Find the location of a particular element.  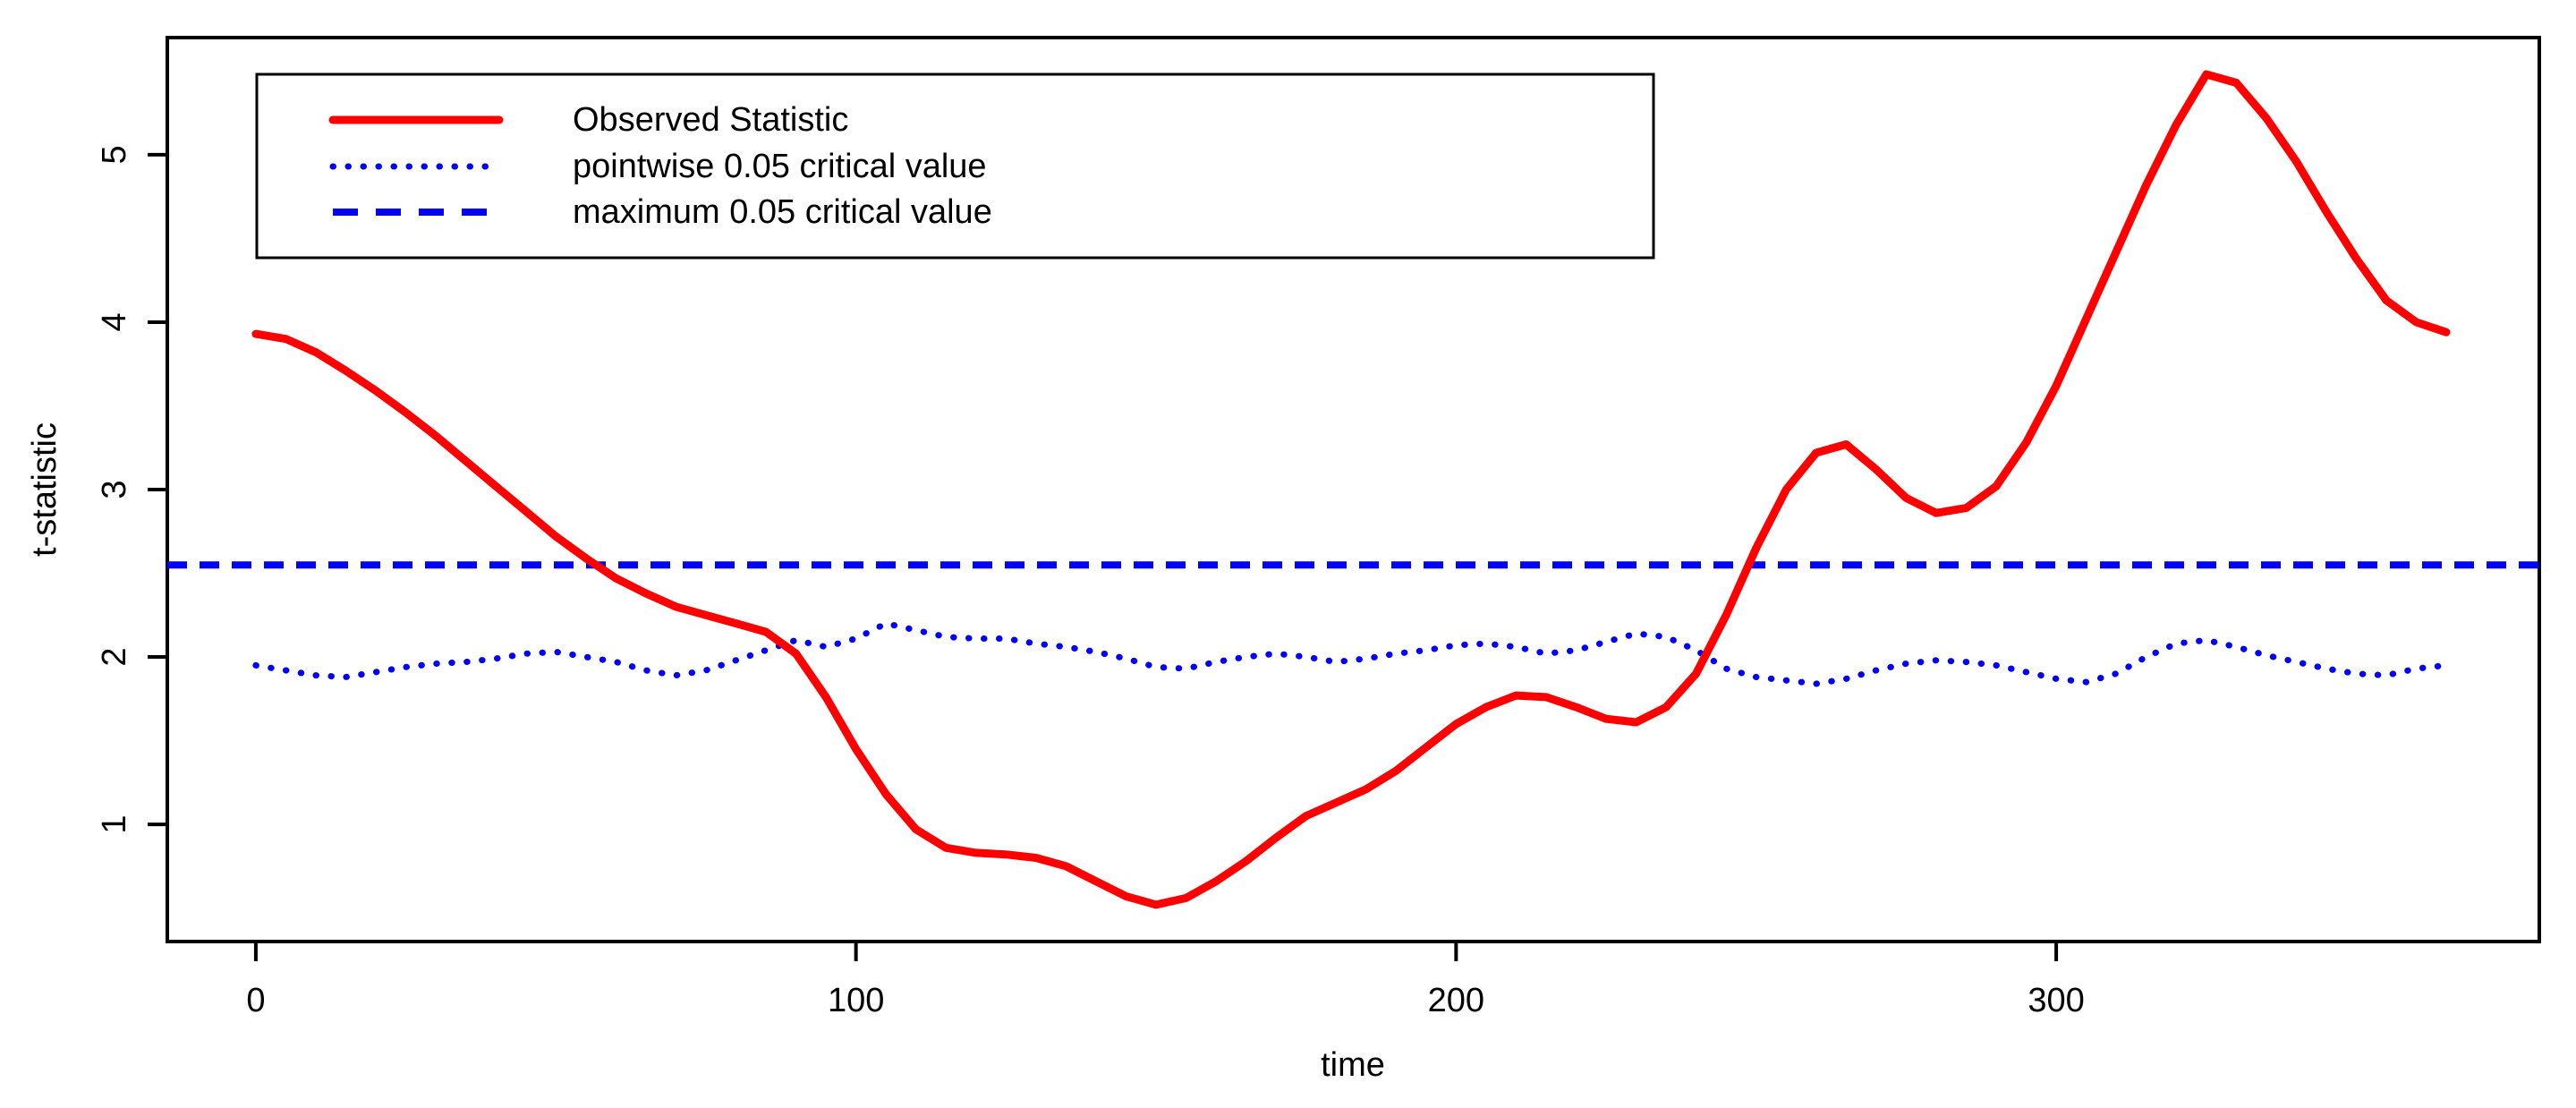

legend-item-maximum: maximum 0.05 critical value is located at coordinates (662, 212).